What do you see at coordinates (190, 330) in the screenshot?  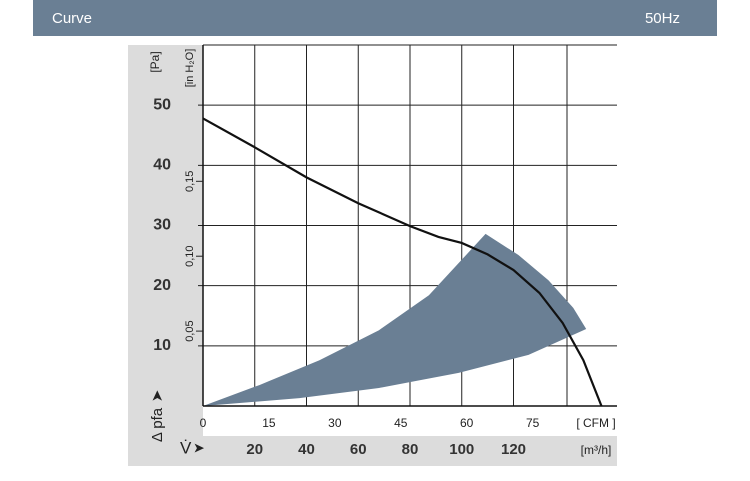 I see `y2-tick-label: 0,05` at bounding box center [190, 330].